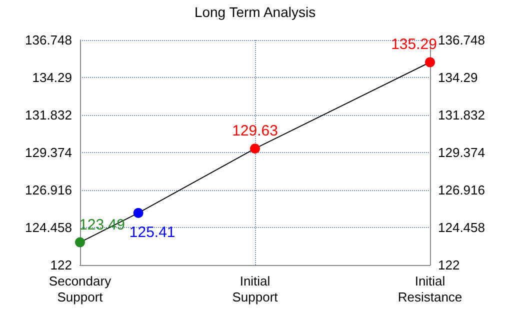  What do you see at coordinates (255, 131) in the screenshot?
I see `data-label: 129.63` at bounding box center [255, 131].